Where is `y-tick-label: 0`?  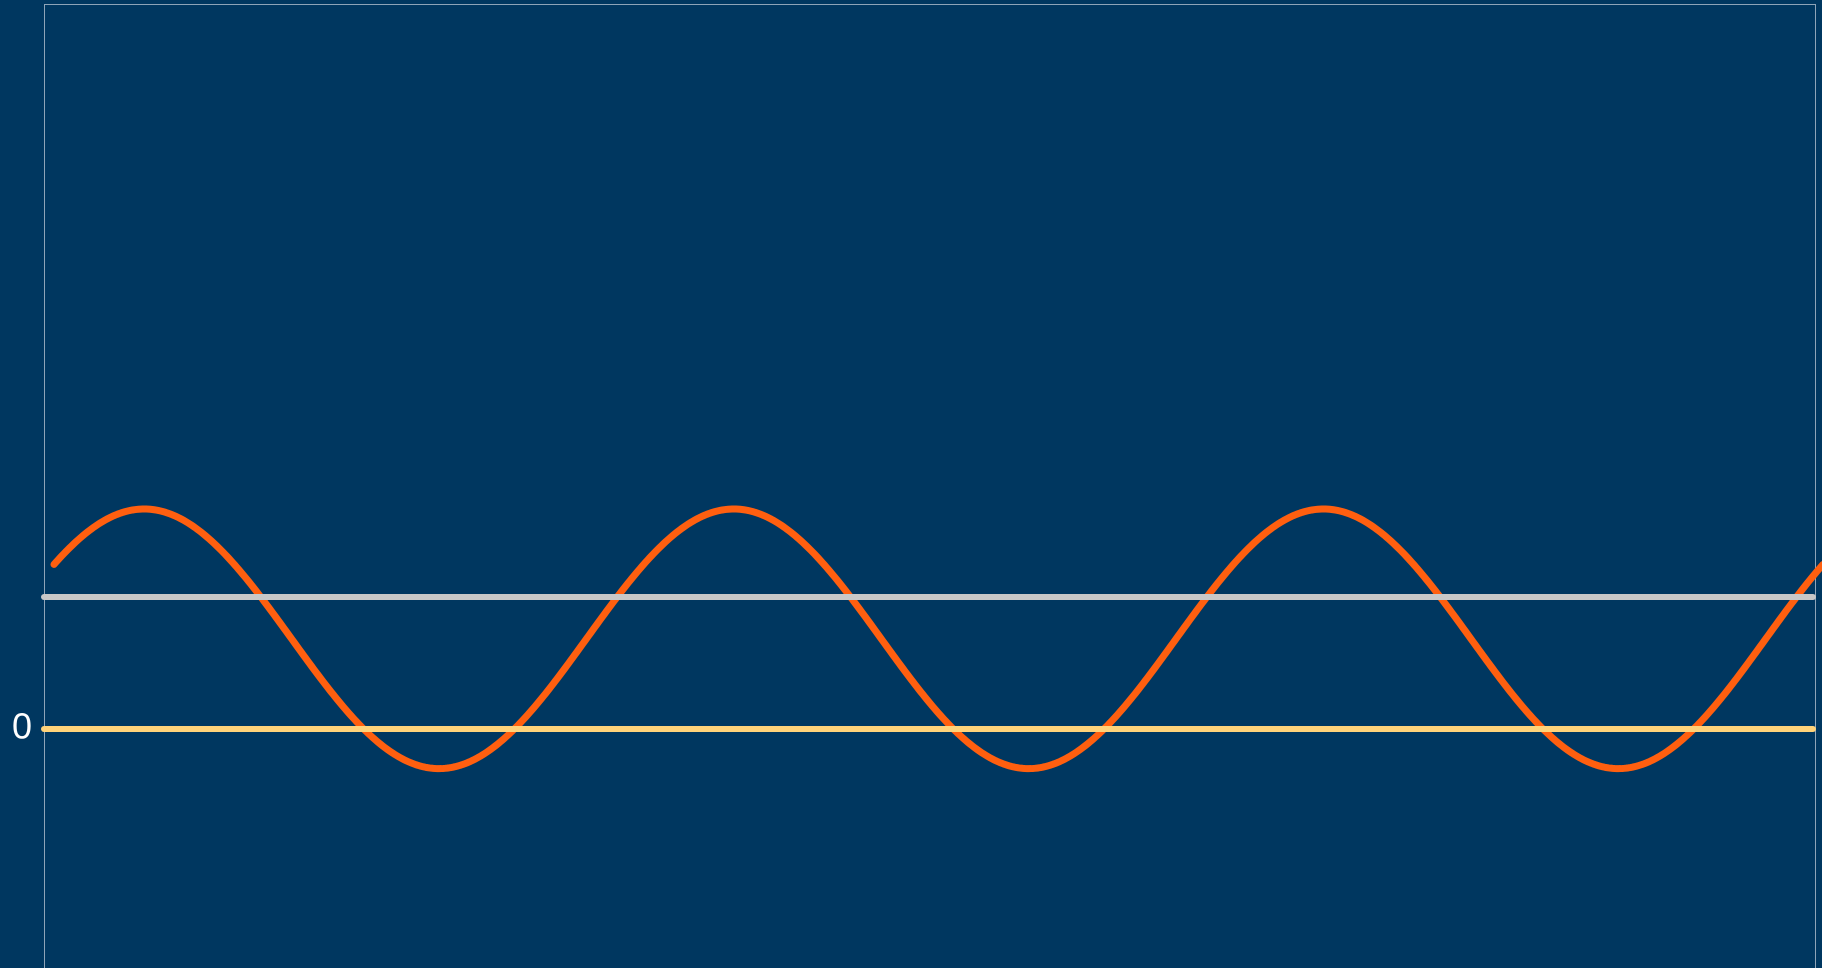 y-tick-label: 0 is located at coordinates (22, 726).